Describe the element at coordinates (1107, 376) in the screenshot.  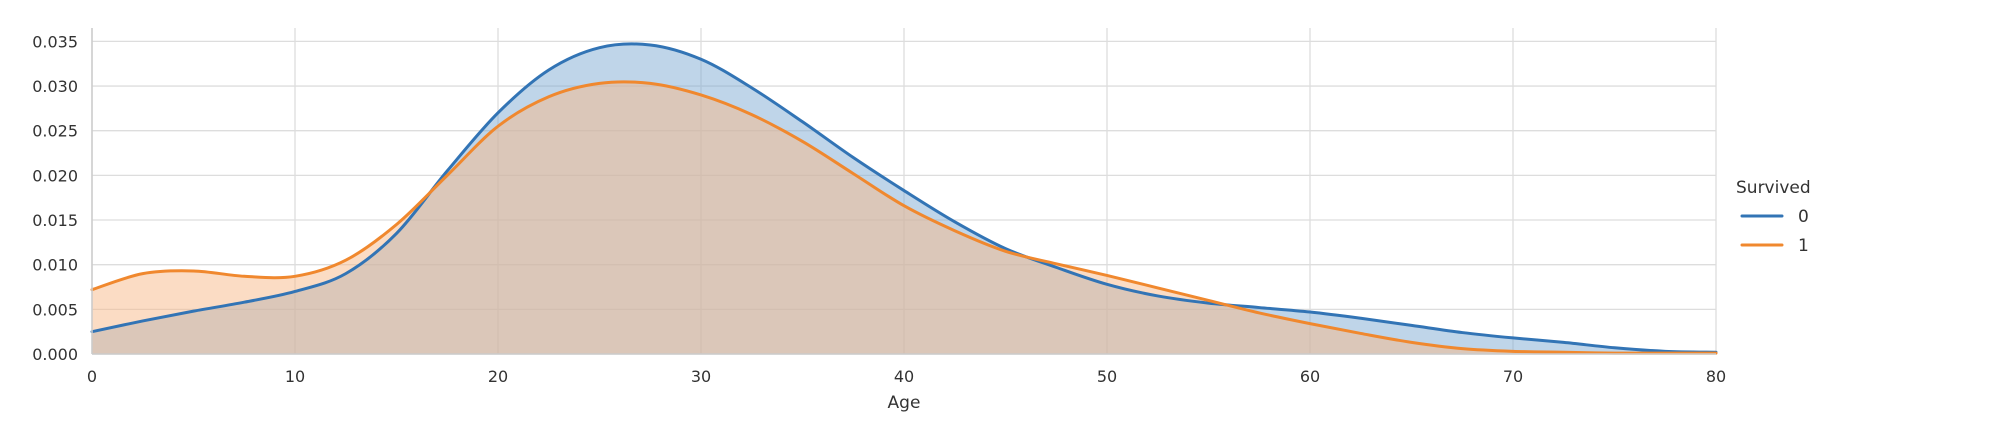
I see `x-tick-label: 50` at that location.